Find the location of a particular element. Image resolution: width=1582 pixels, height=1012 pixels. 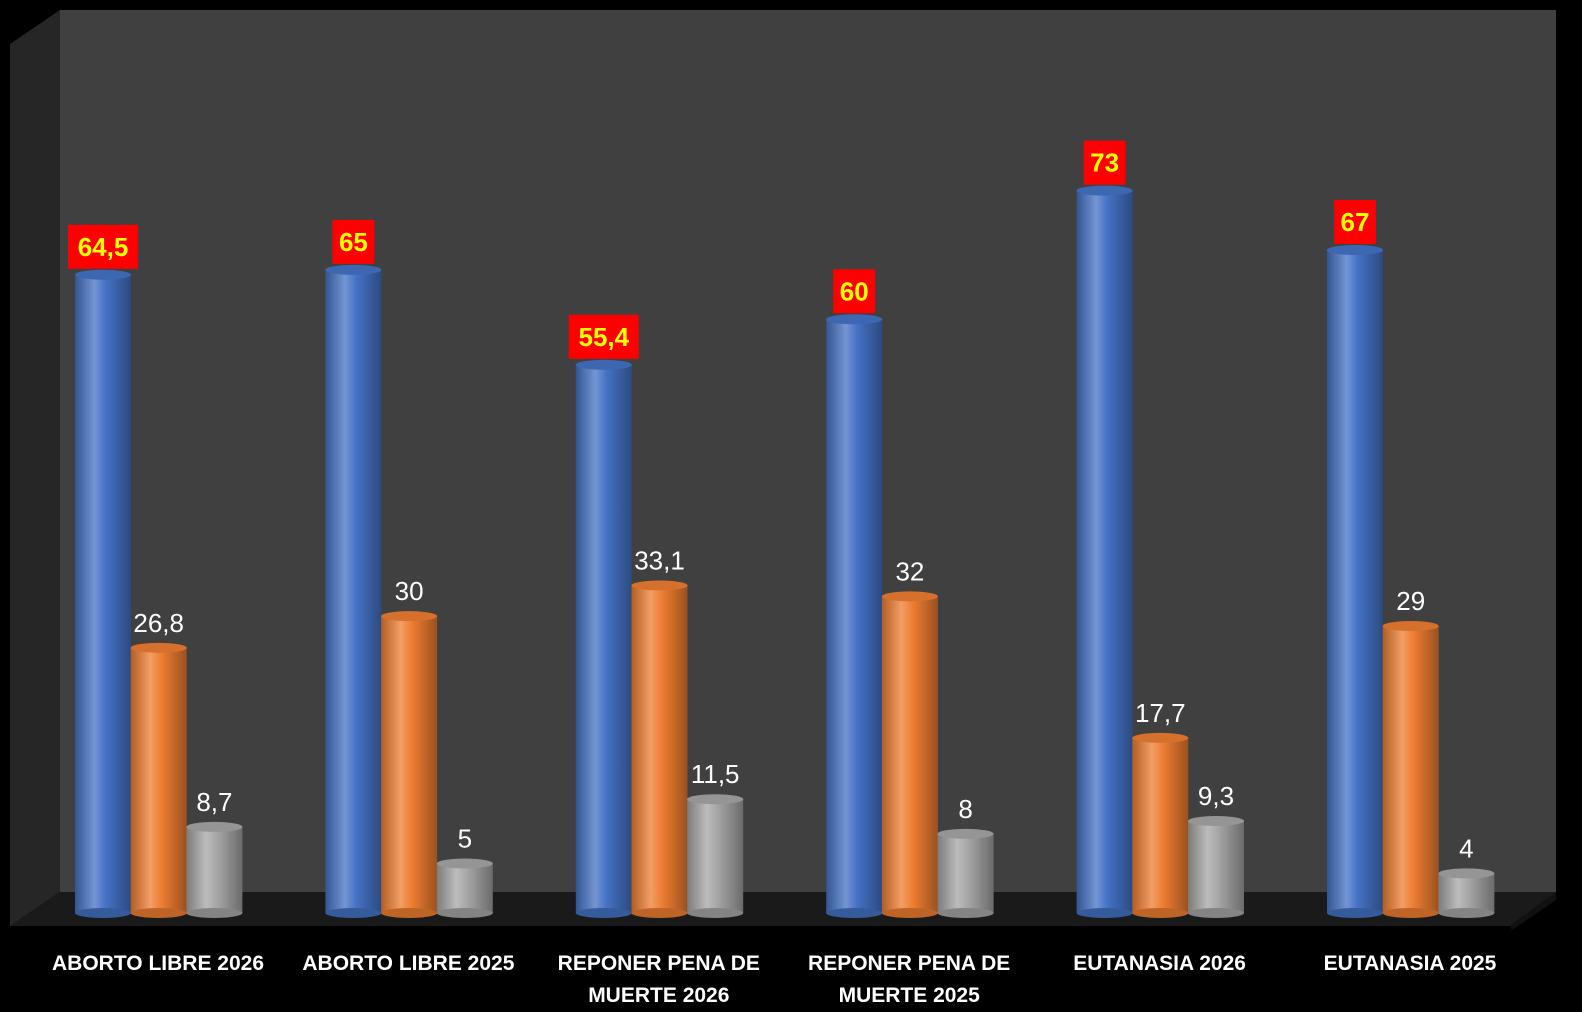

data-label: 60 is located at coordinates (854, 291).